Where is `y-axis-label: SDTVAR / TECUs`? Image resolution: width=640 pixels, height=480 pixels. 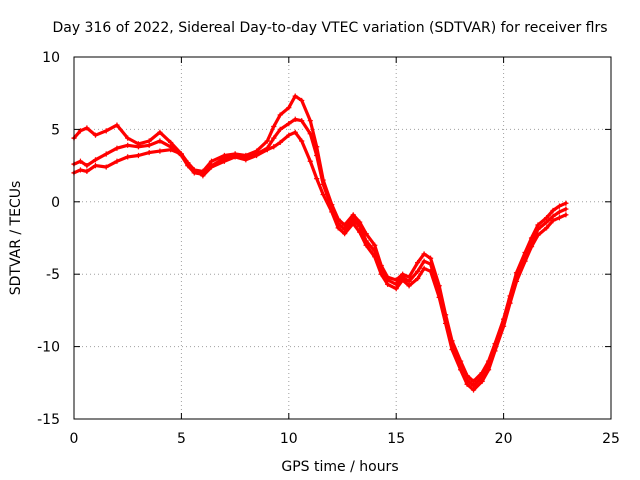 y-axis-label: SDTVAR / TECUs is located at coordinates (16, 238).